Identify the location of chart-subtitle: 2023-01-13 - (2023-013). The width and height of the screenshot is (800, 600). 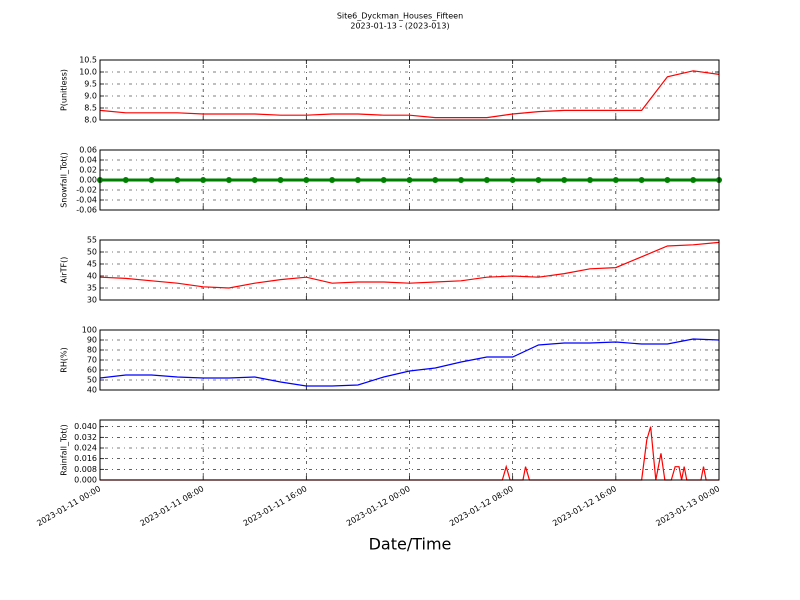
(399, 26).